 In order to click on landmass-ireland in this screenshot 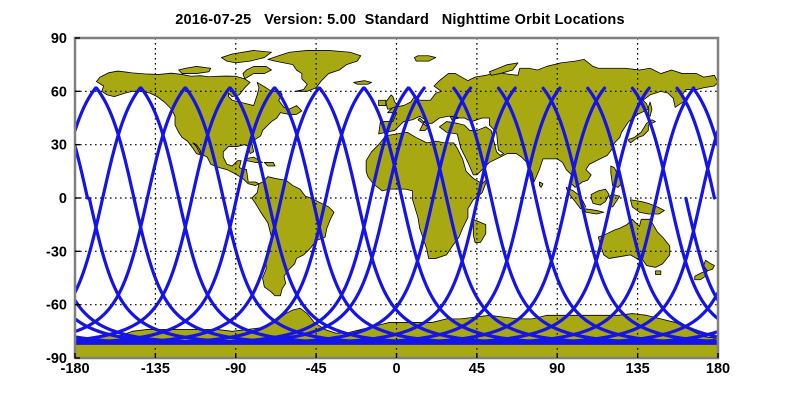, I will do `click(382, 102)`.